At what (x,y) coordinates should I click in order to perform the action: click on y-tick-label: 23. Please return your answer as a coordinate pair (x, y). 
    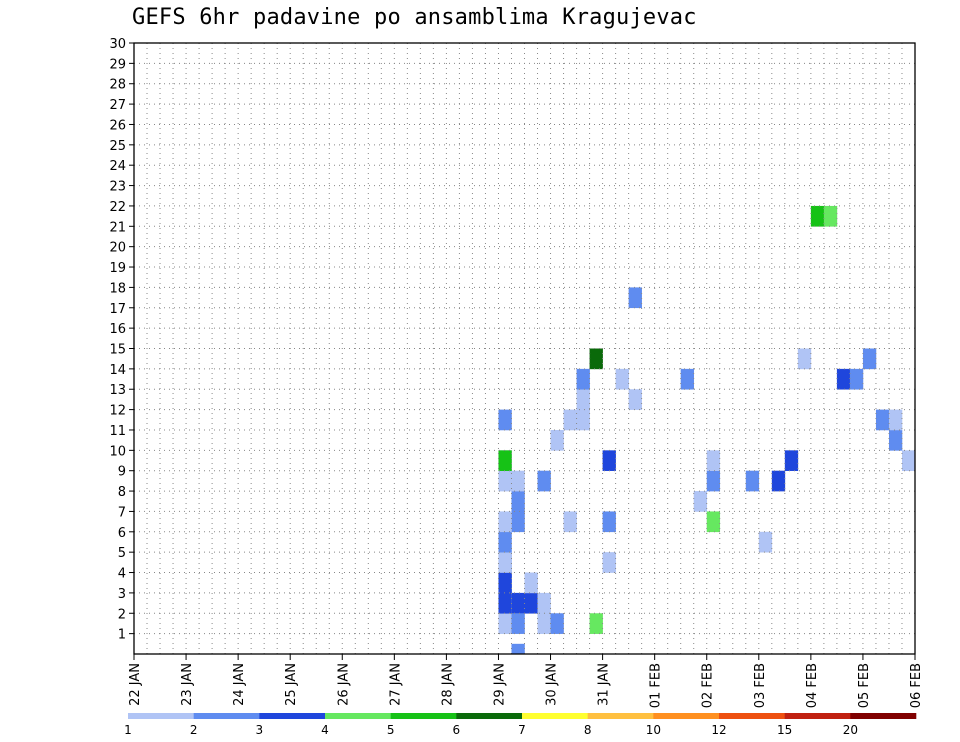
    Looking at the image, I should click on (117, 187).